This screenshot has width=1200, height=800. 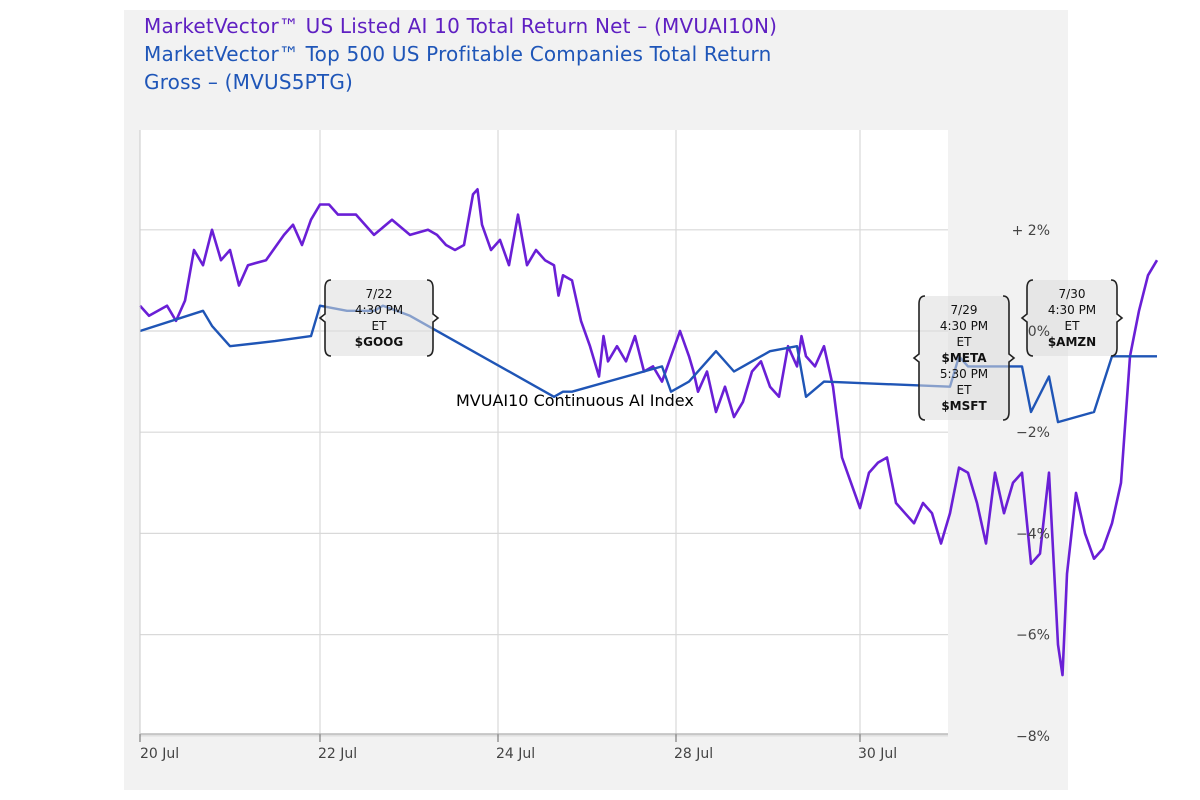 What do you see at coordinates (964, 406) in the screenshot?
I see `annotation-line: $MSFT` at bounding box center [964, 406].